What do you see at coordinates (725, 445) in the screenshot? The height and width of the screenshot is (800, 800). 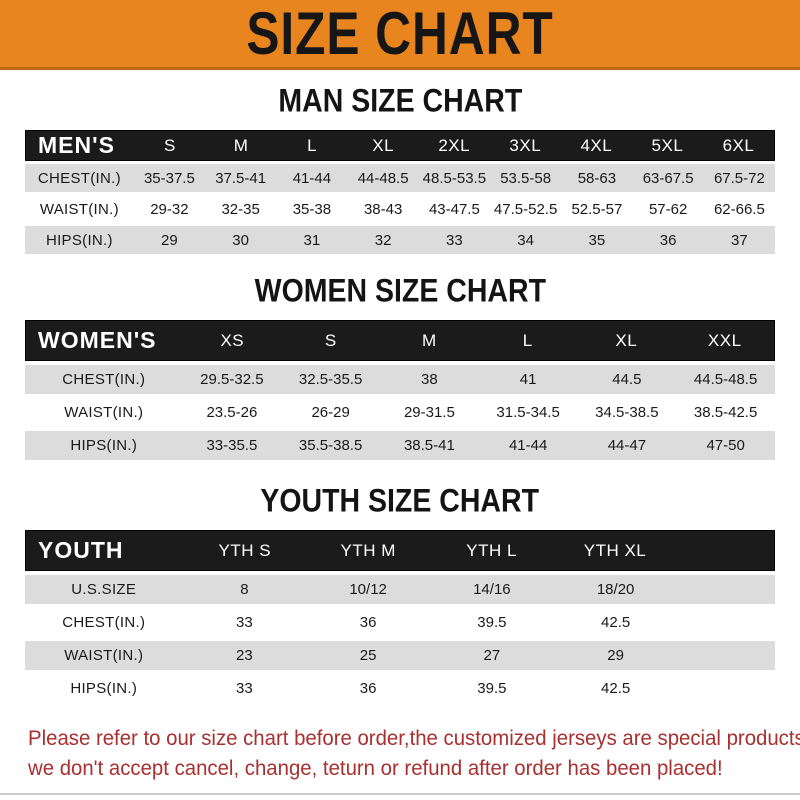 I see `table-cell: 47-50` at bounding box center [725, 445].